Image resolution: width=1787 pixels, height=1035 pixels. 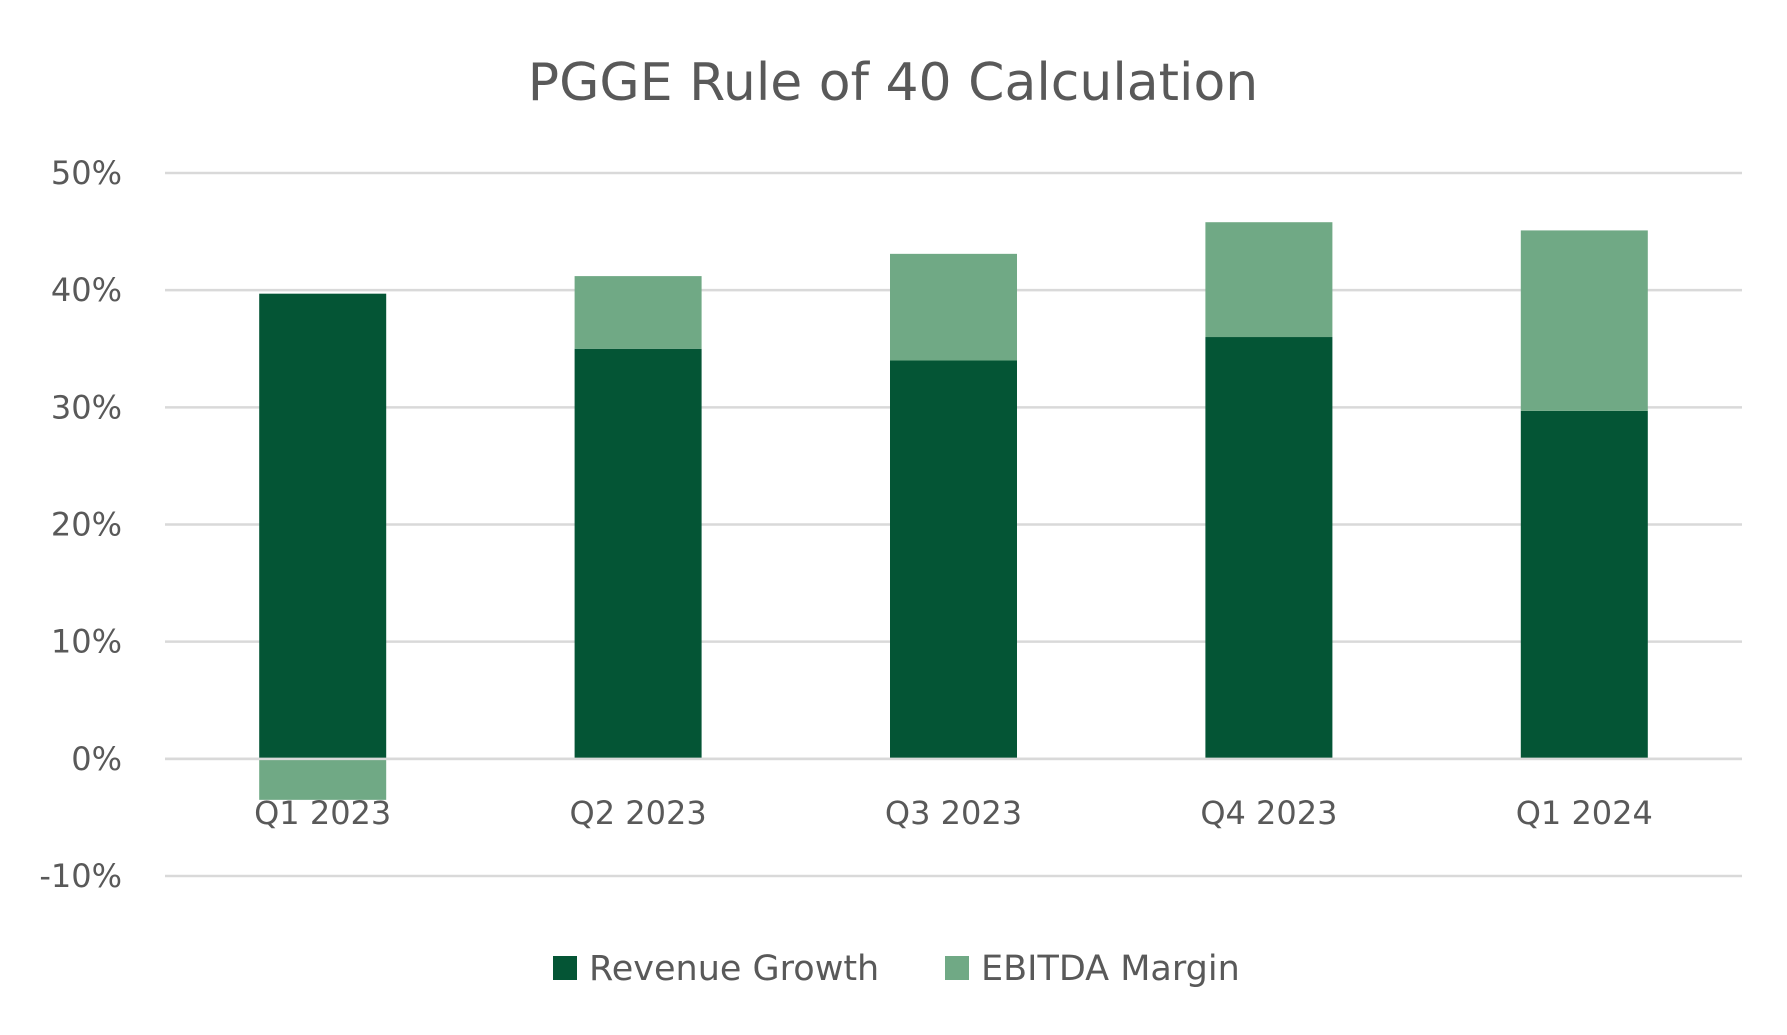 What do you see at coordinates (953, 307) in the screenshot?
I see `bar-ebitda-margin-q3-2023` at bounding box center [953, 307].